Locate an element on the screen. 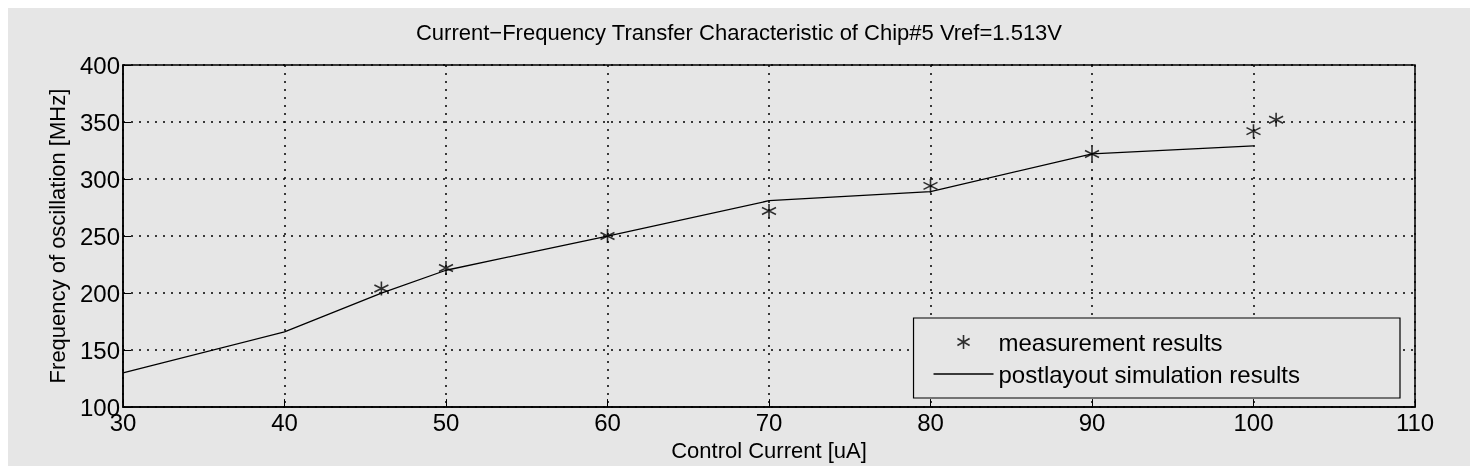 The image size is (1478, 474). y-axis-title: Frequency of oscillation [MHz] is located at coordinates (57, 236).